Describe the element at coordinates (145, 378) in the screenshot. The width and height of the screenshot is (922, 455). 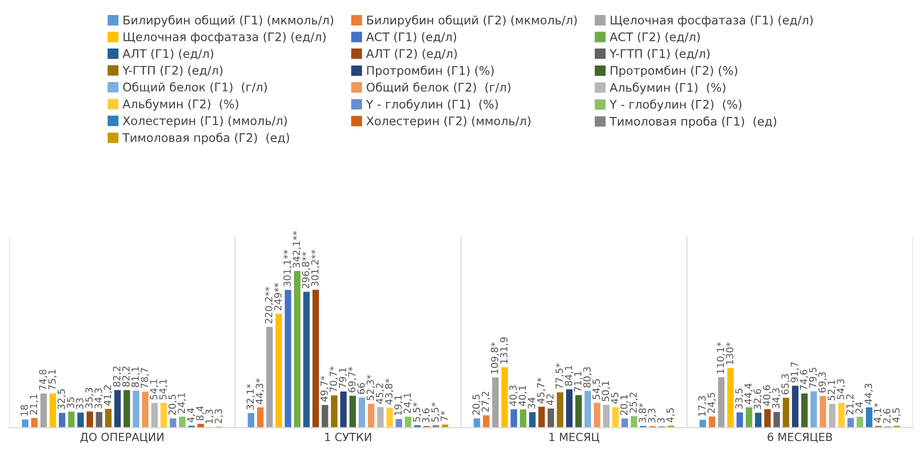
I see `data-label: 78,7` at that location.